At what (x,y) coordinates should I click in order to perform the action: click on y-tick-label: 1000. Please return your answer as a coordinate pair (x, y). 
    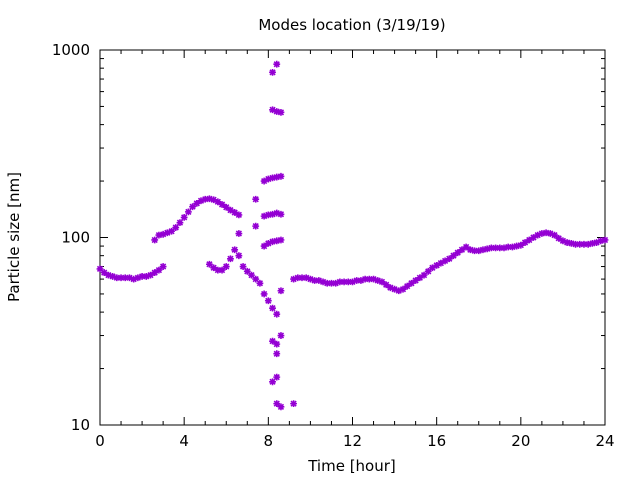
    Looking at the image, I should click on (71, 50).